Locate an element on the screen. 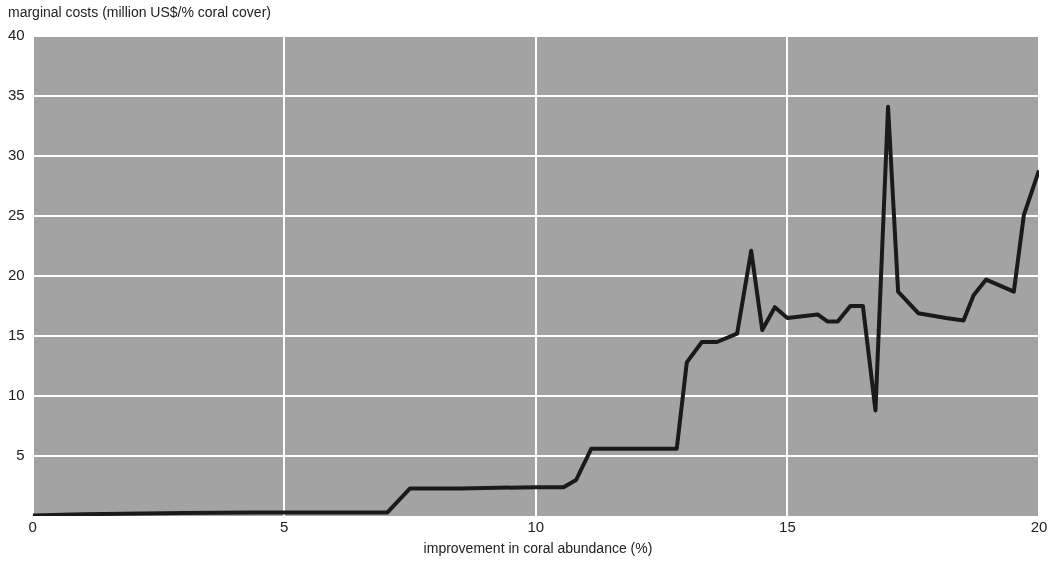  x-tick-label: 20 is located at coordinates (1039, 527).